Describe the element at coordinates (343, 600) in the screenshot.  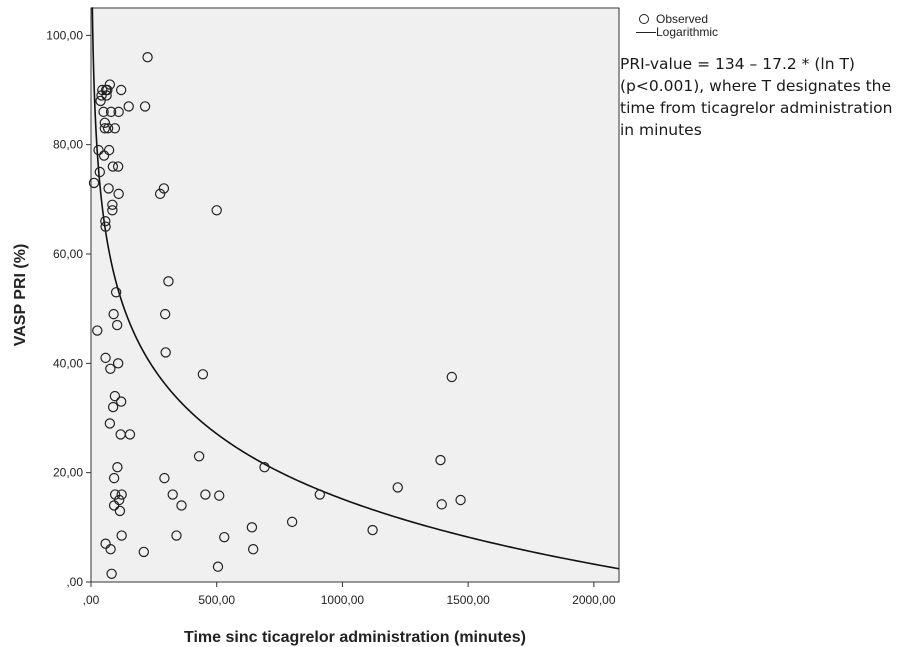
I see `x-tick-label: 1000,00` at that location.